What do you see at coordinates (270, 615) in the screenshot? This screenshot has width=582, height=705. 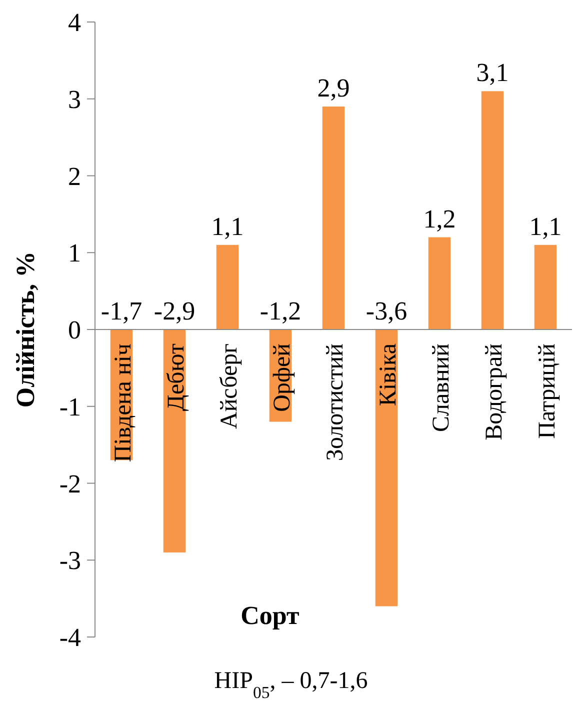 I see `x-axis-title: Сорт` at bounding box center [270, 615].